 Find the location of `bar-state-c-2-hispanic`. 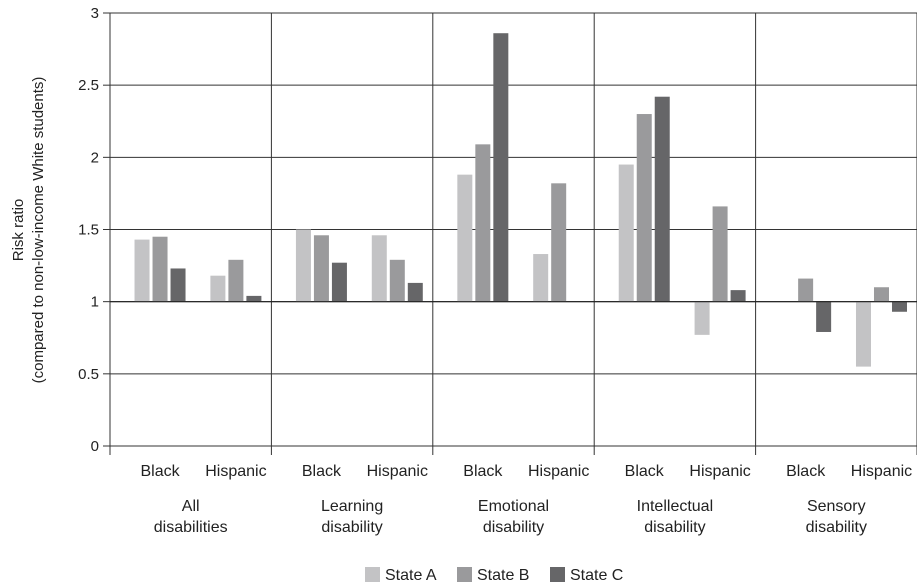

bar-state-c-2-hispanic is located at coordinates (415, 292).